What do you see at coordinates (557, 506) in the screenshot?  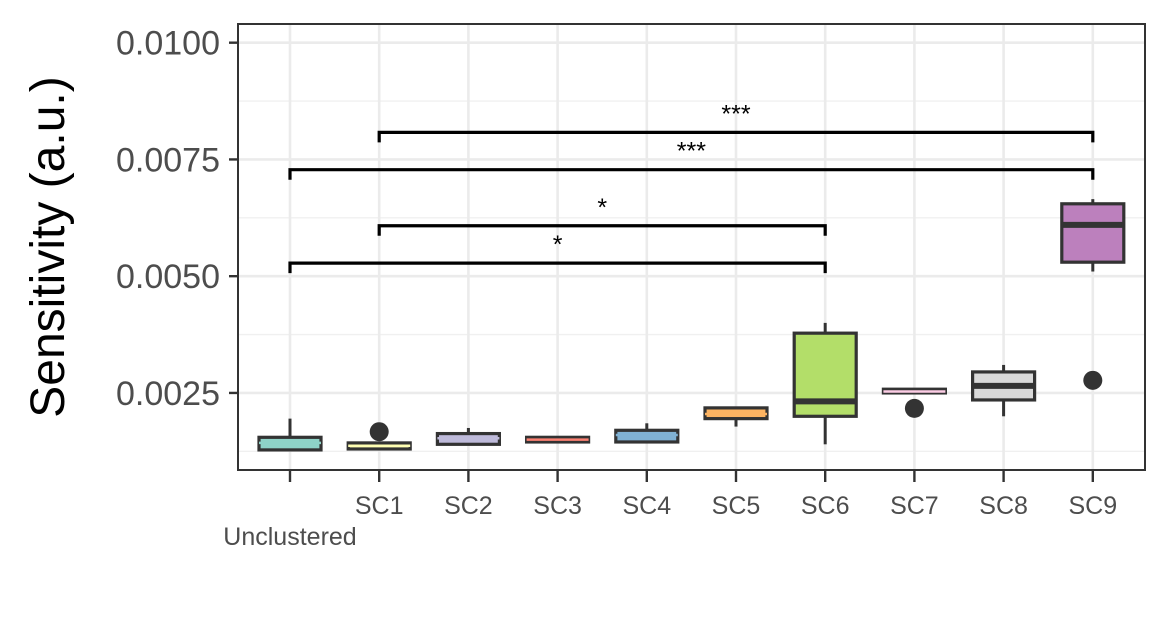 I see `x-tick-label: SC3` at bounding box center [557, 506].